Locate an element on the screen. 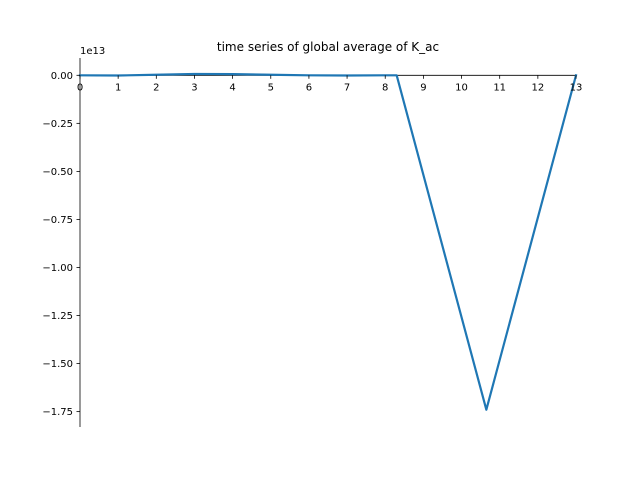 Image resolution: width=640 pixels, height=480 pixels. x-tick-label: 5 is located at coordinates (271, 87).